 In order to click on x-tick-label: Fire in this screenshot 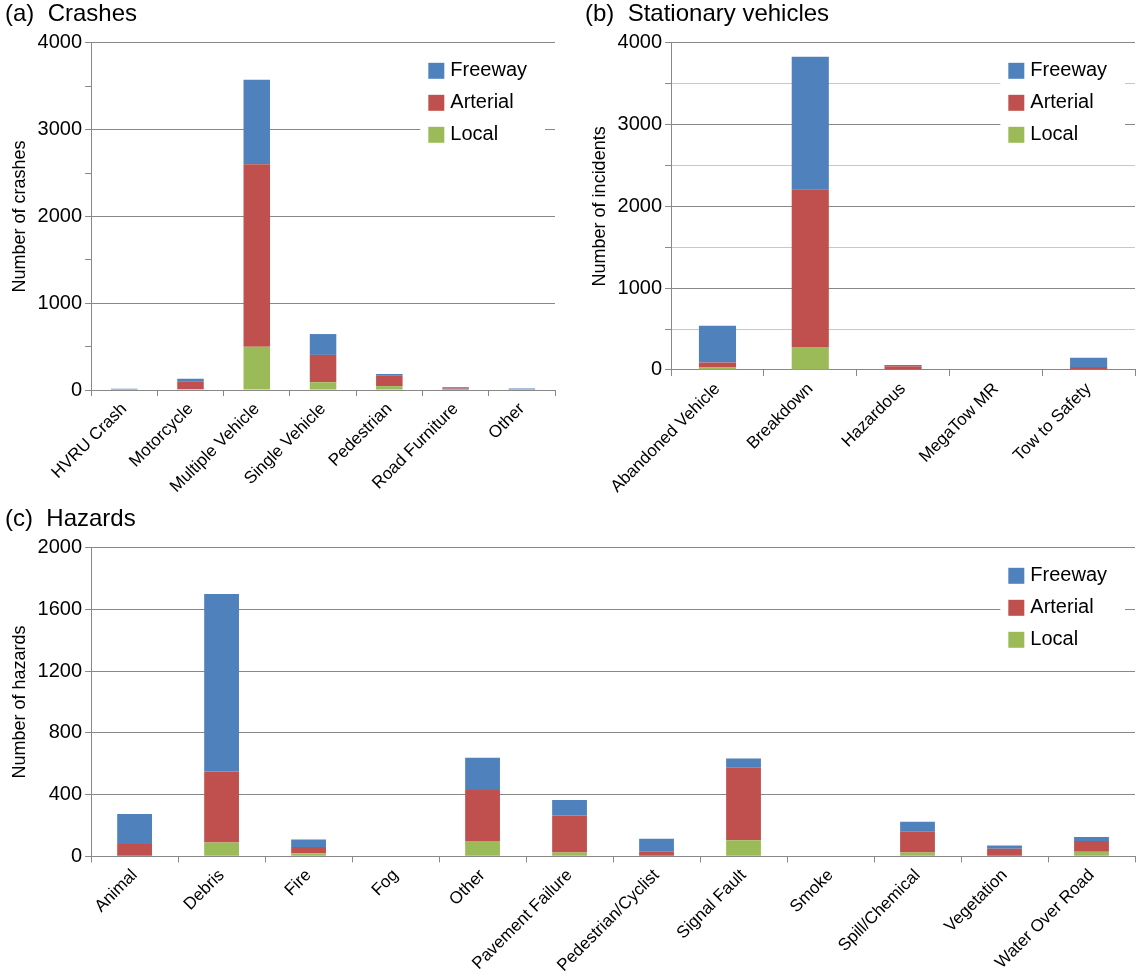, I will do `click(297, 882)`.